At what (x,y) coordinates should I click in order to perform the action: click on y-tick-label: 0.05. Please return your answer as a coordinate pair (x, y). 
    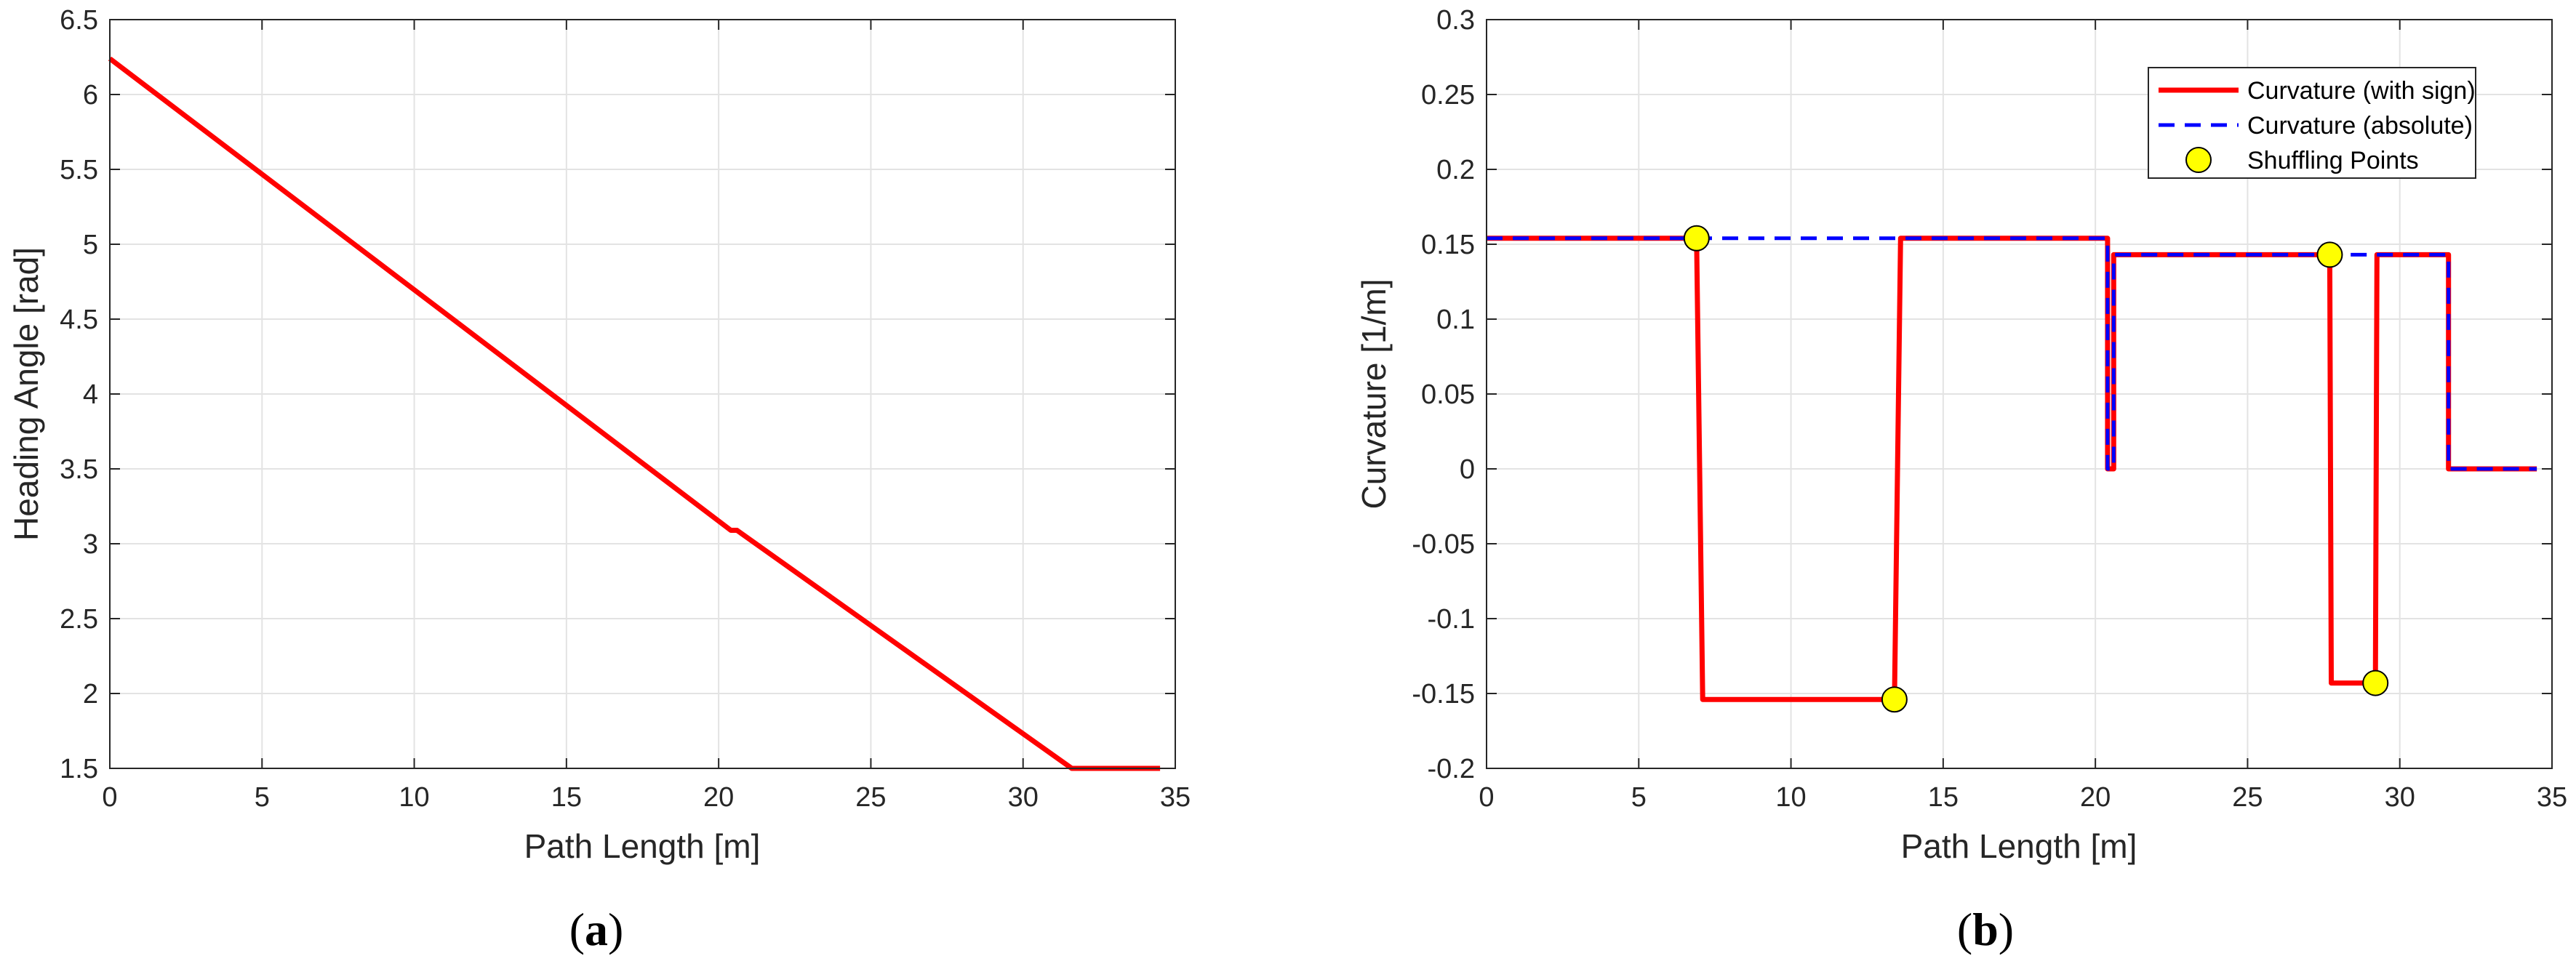
    Looking at the image, I should click on (1448, 394).